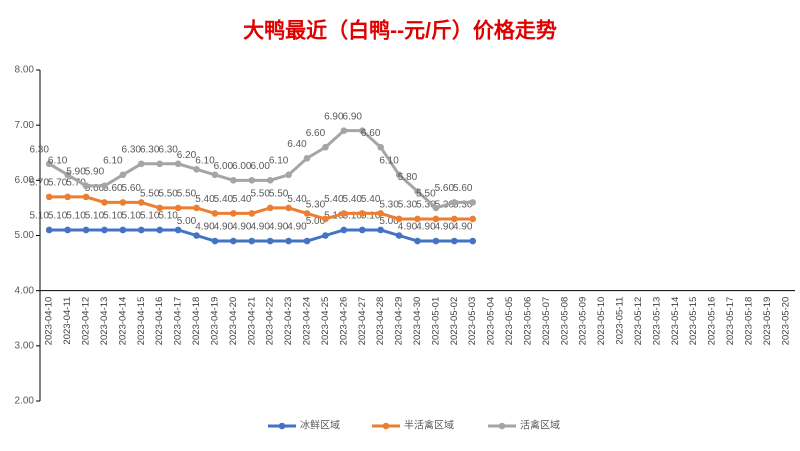 Image resolution: width=800 pixels, height=451 pixels. I want to click on x-tick-label: 2023-04-18, so click(196, 321).